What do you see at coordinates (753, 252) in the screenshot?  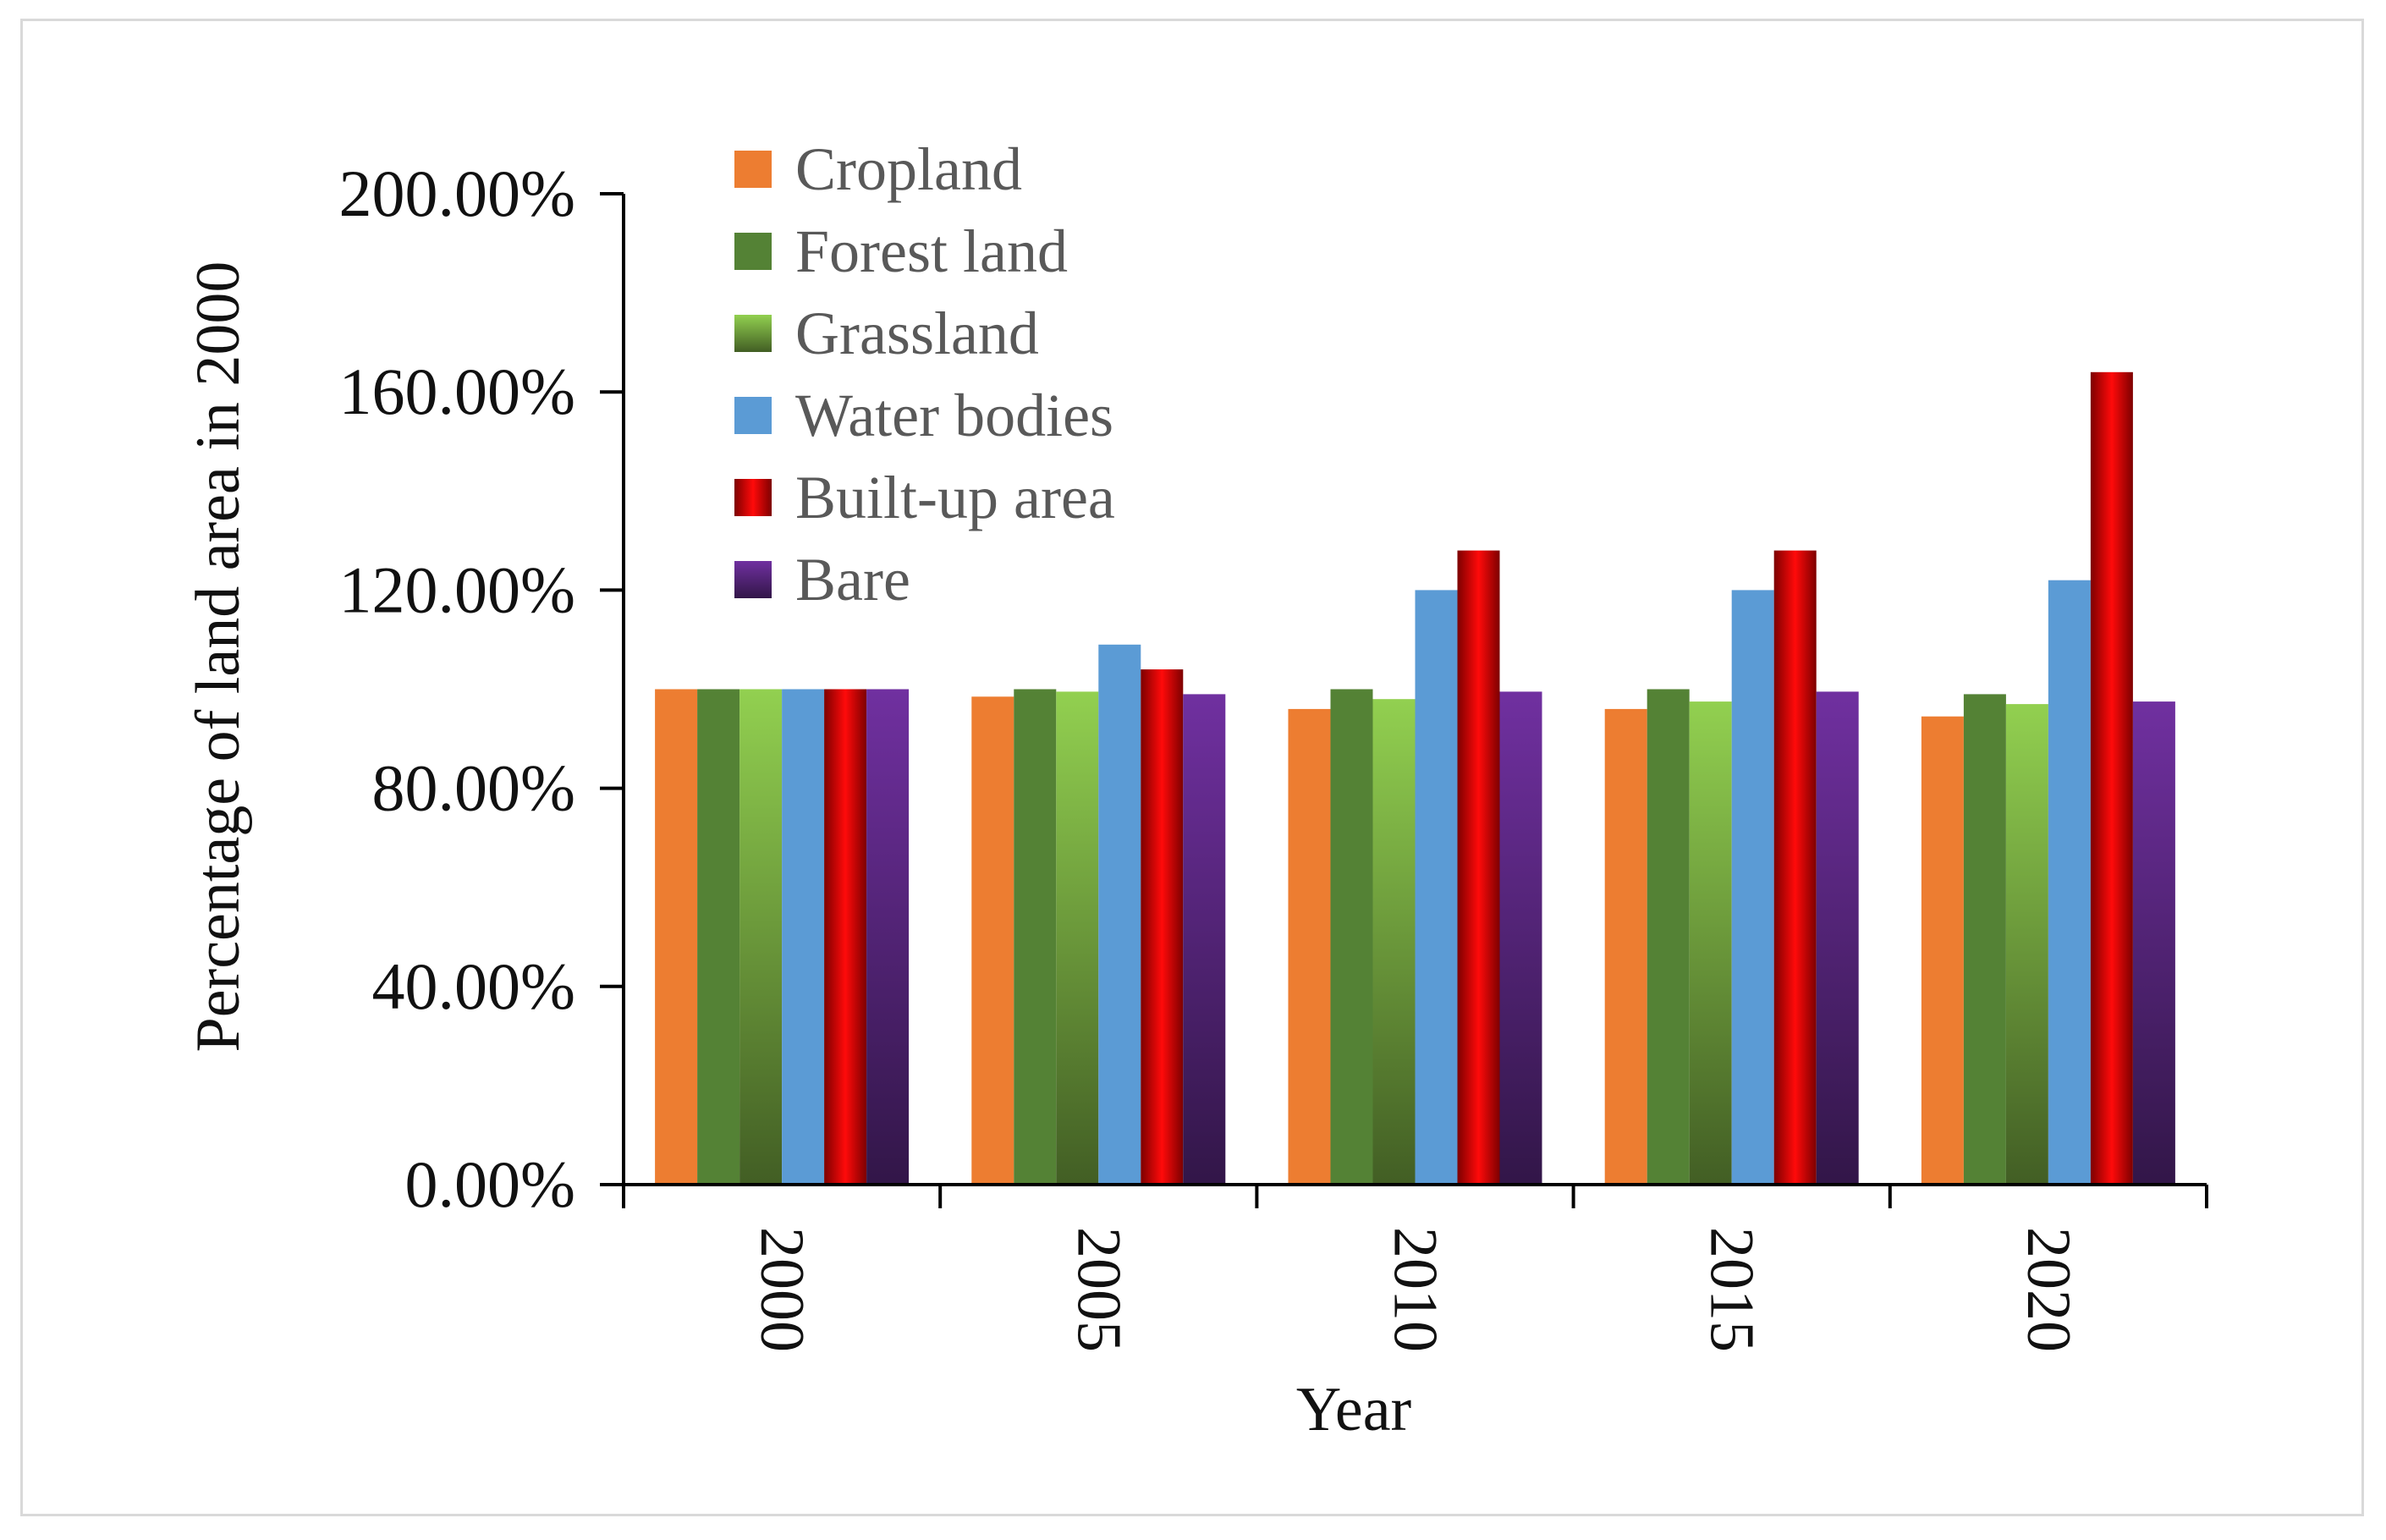 I see `legend-swatch-forest-land` at bounding box center [753, 252].